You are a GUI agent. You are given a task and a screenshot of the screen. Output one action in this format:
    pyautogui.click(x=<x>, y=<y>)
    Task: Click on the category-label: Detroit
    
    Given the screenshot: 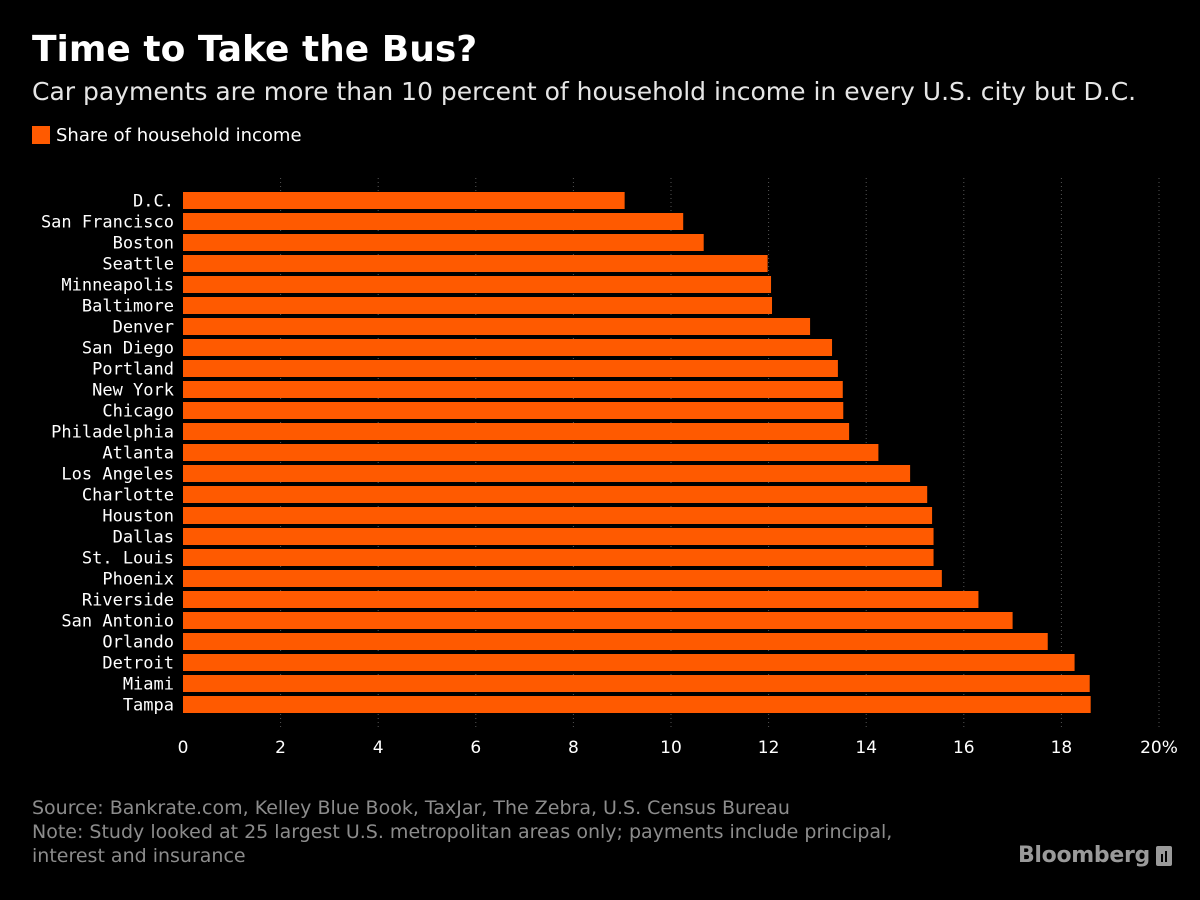 What is the action you would take?
    pyautogui.click(x=138, y=664)
    